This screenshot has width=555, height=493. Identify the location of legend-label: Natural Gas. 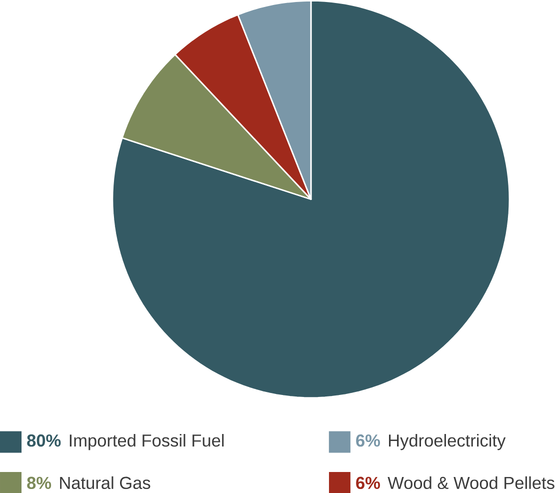
(105, 482).